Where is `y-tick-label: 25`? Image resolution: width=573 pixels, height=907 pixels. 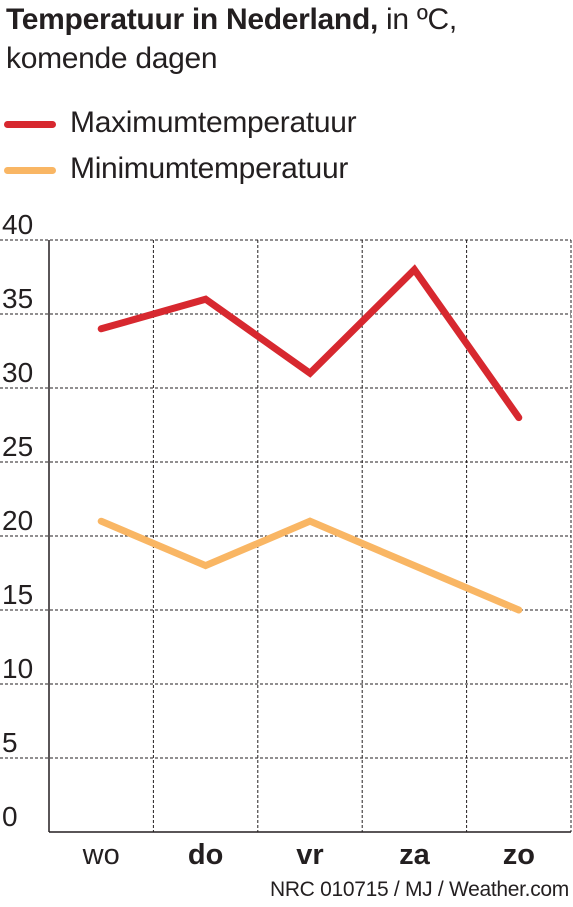 y-tick-label: 25 is located at coordinates (17, 446).